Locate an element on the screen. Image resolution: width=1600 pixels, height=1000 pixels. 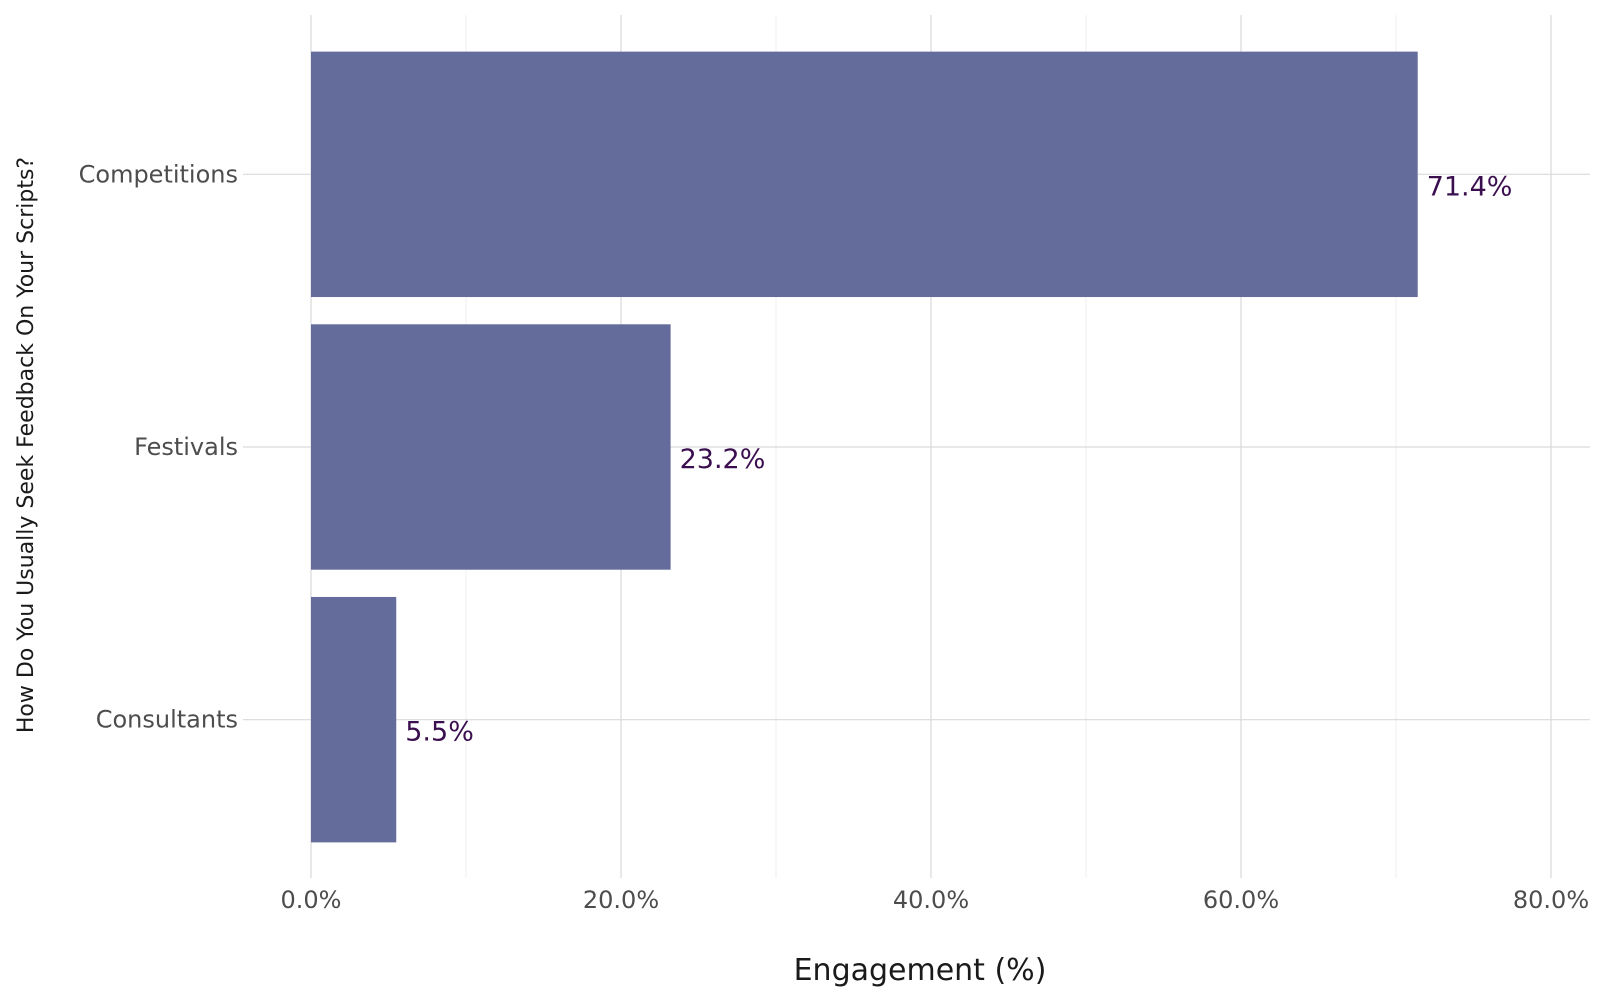
x-tick-label: 40.0% is located at coordinates (931, 900).